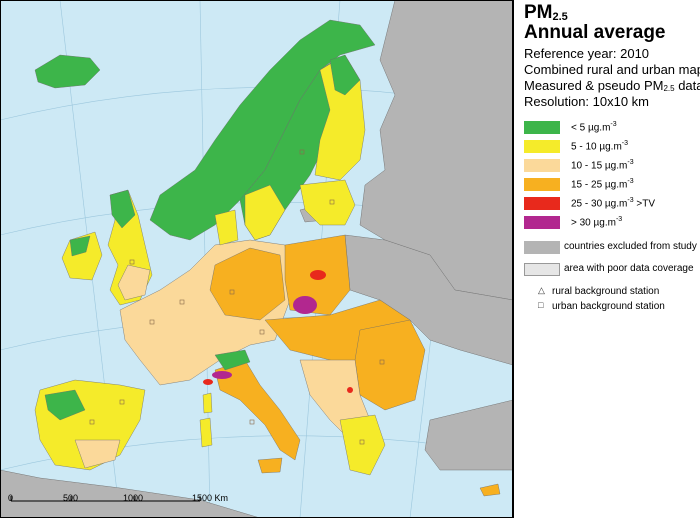 The height and width of the screenshot is (518, 700). Describe the element at coordinates (582, 223) in the screenshot. I see `legend-range: > 30` at that location.